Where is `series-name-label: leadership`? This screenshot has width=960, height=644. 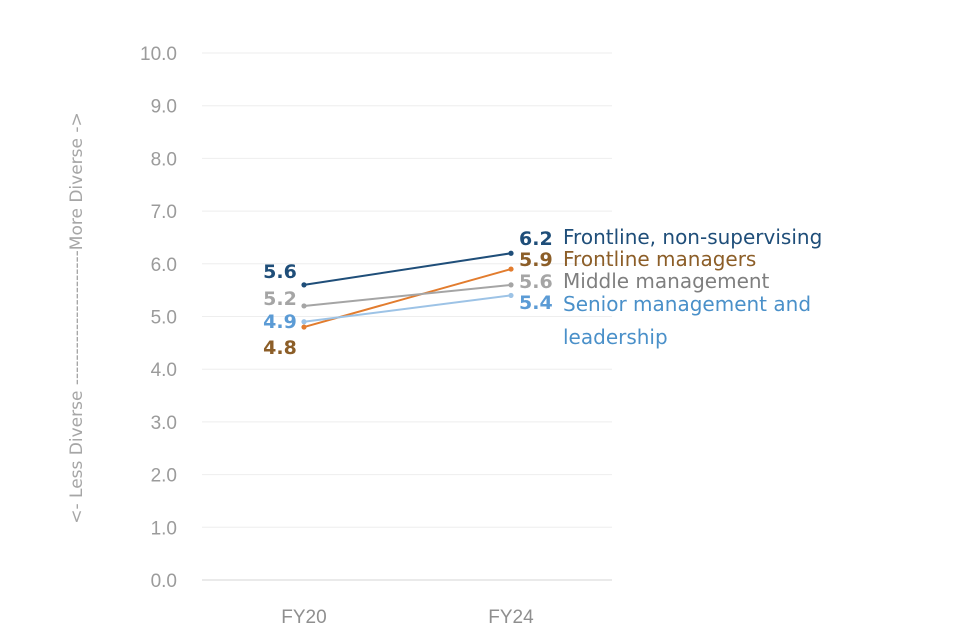
series-name-label: leadership is located at coordinates (615, 337).